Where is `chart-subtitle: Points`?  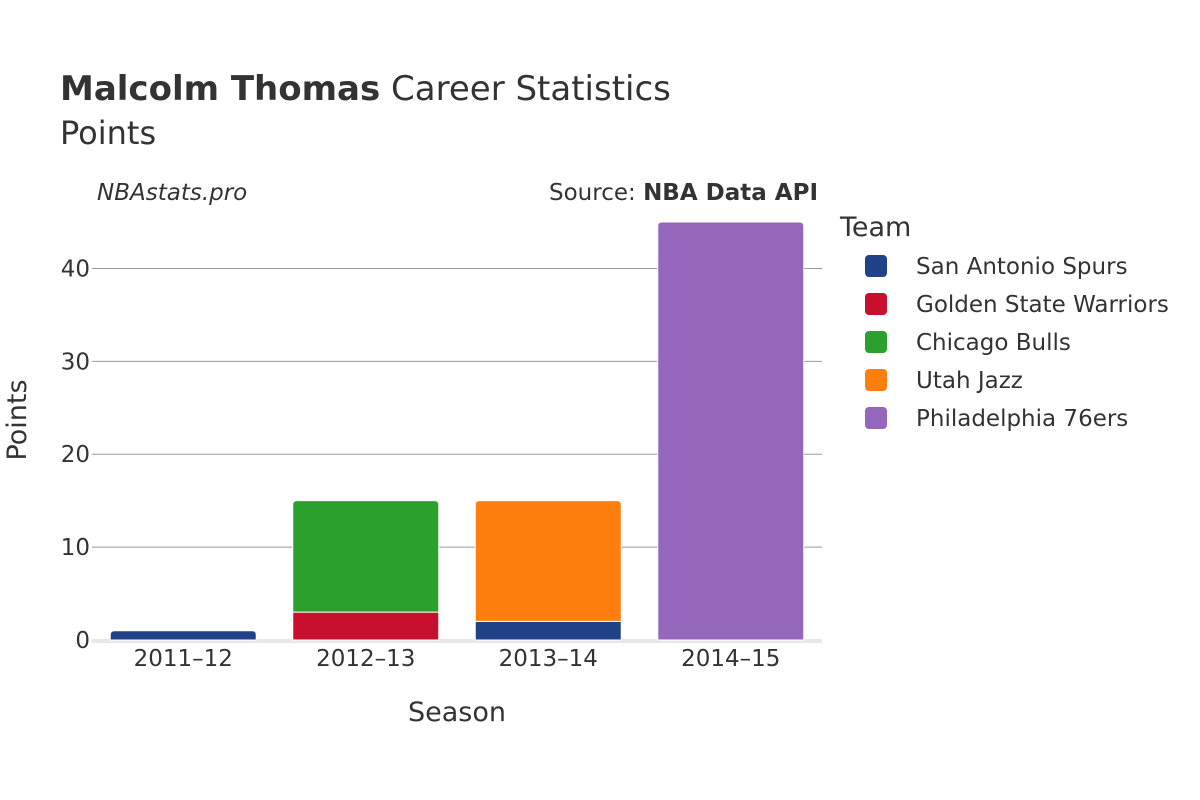 chart-subtitle: Points is located at coordinates (108, 133).